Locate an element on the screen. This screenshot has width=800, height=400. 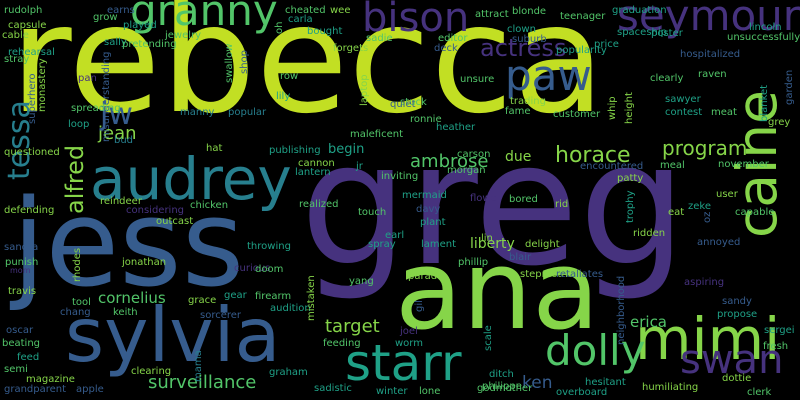
word: magazine is located at coordinates (50, 379).